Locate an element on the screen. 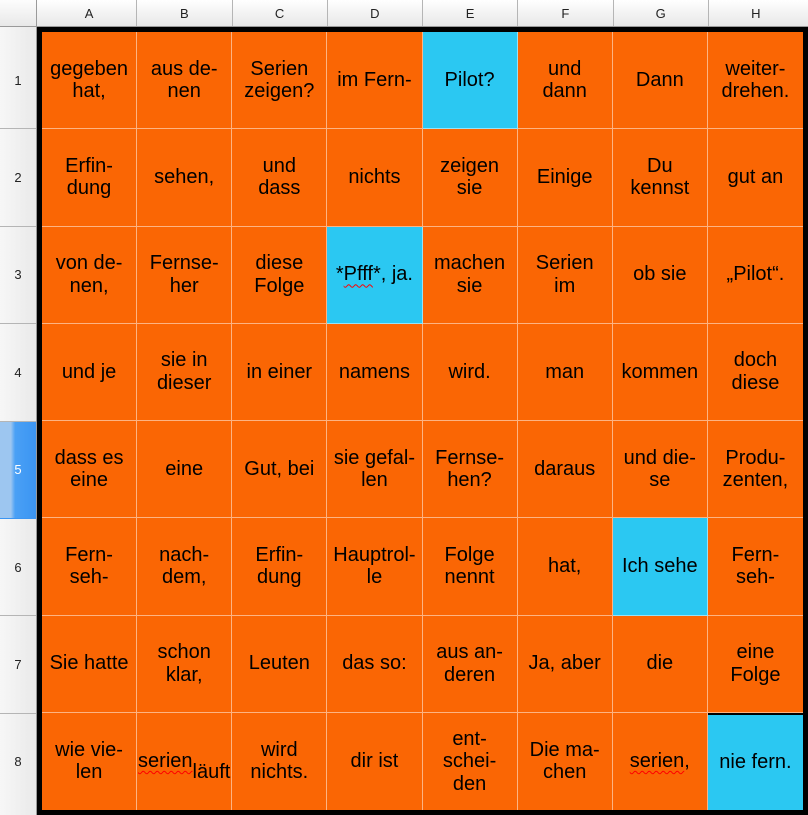 This screenshot has width=808, height=815. cell-E6: Folge nennt is located at coordinates (470, 567).